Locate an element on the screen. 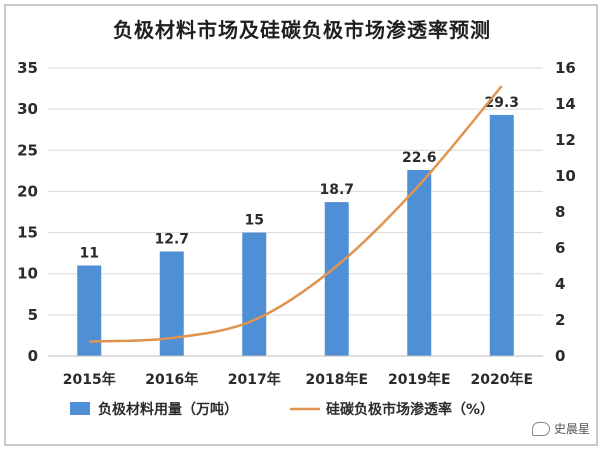 This screenshot has width=604, height=451. left-tick-label: 5 is located at coordinates (33, 315).